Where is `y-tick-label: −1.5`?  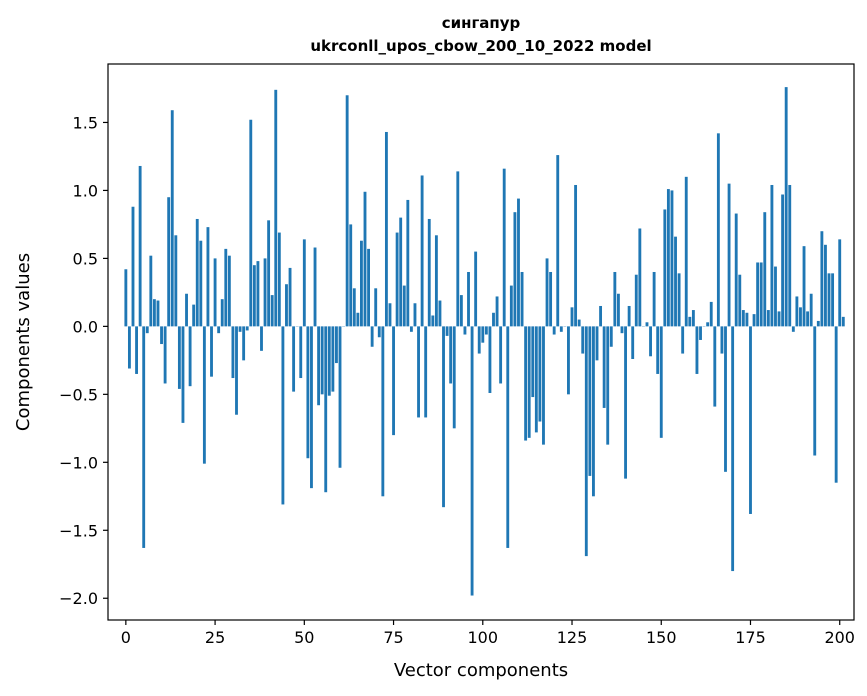 y-tick-label: −1.5 is located at coordinates (78, 530).